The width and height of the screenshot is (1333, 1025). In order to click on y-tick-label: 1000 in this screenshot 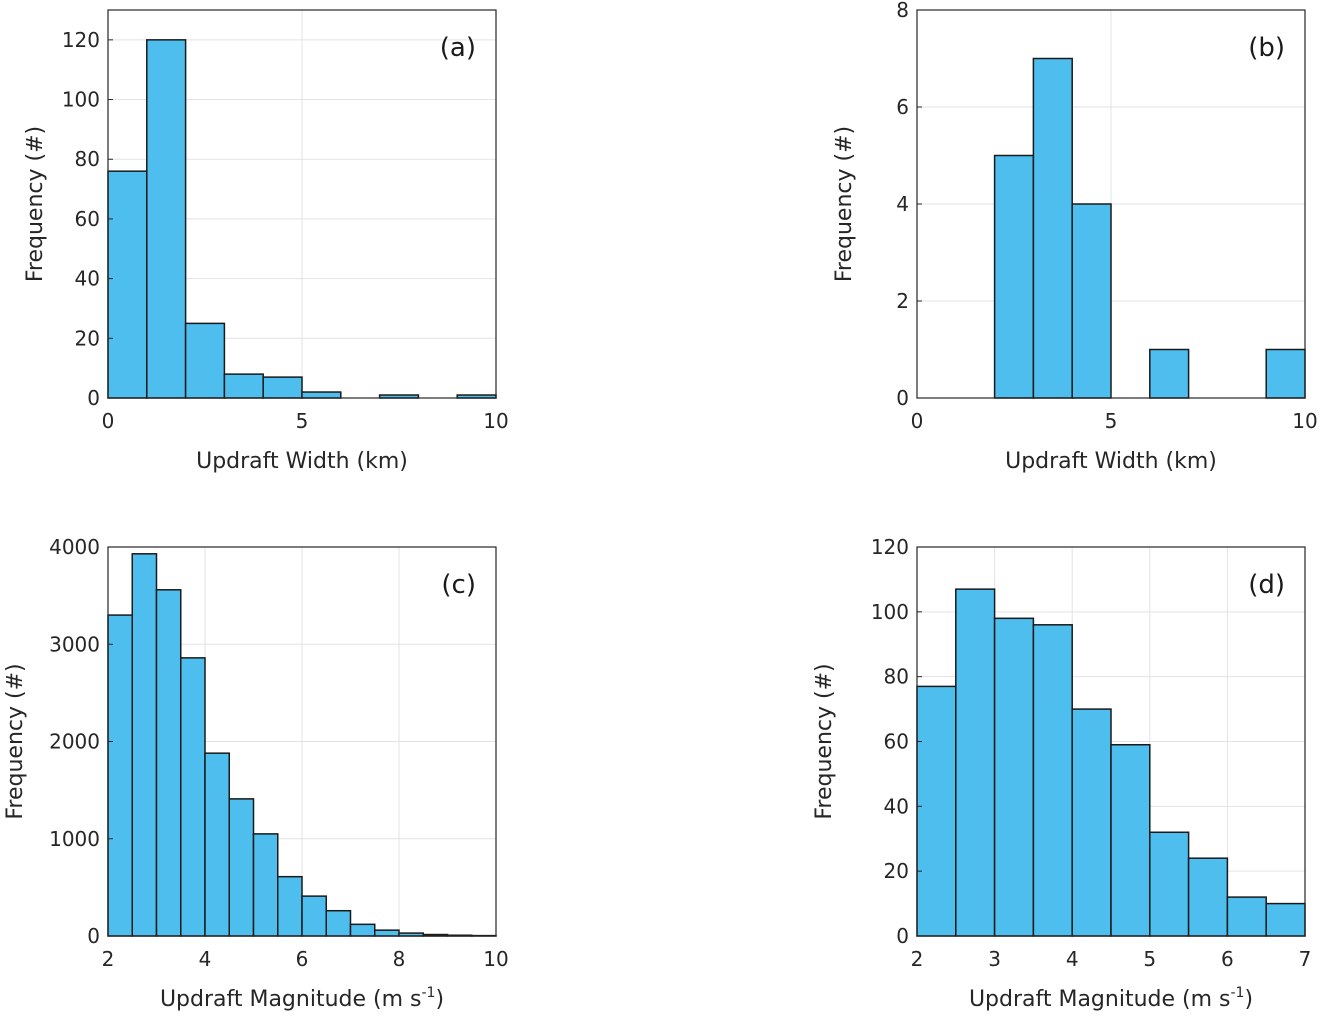, I will do `click(74, 839)`.